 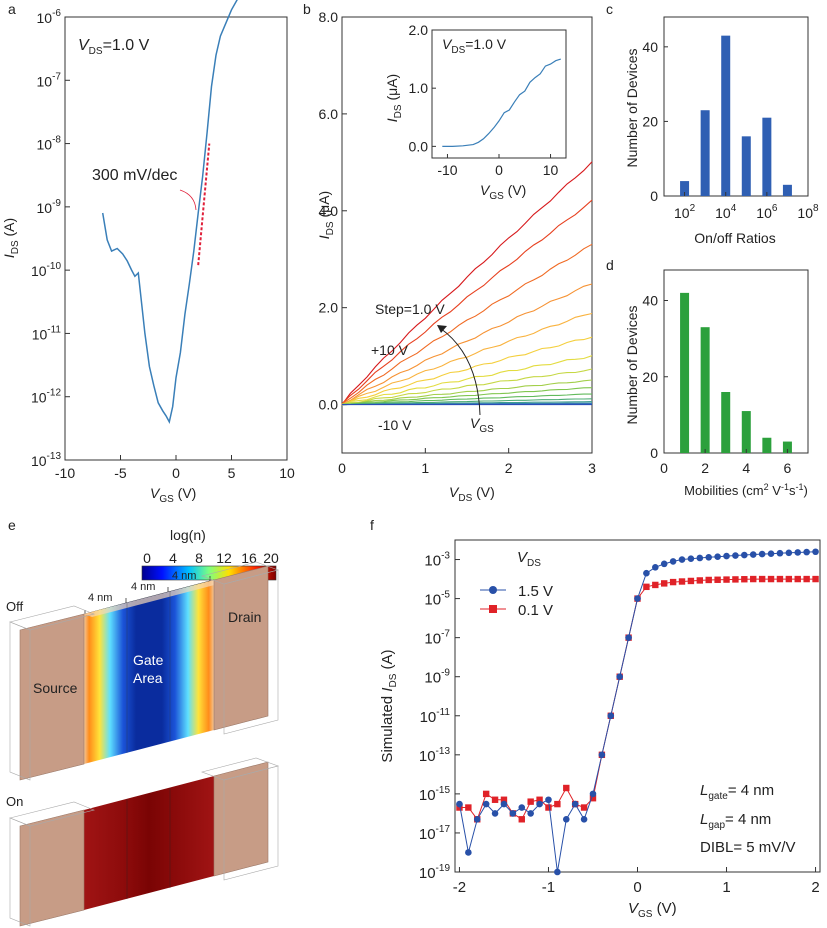 What do you see at coordinates (501, 102) in the screenshot?
I see `inset-transfer-curve` at bounding box center [501, 102].